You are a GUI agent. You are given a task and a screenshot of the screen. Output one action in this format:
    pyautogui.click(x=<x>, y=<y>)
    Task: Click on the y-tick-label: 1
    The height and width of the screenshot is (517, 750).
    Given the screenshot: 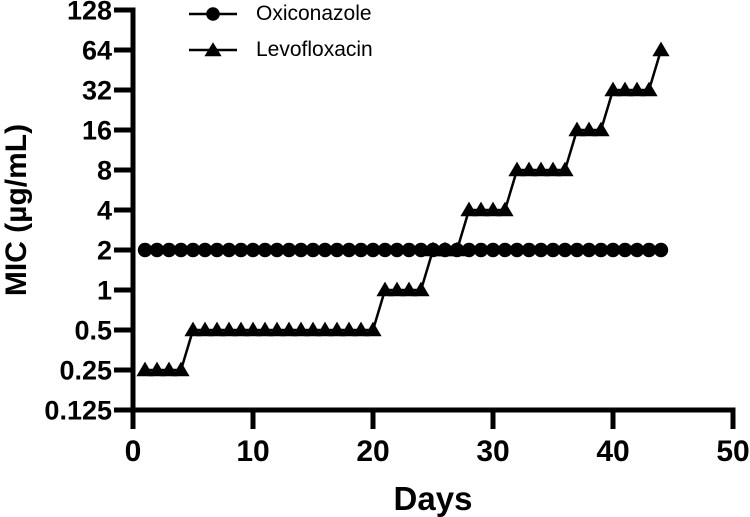 What is the action you would take?
    pyautogui.click(x=104, y=291)
    